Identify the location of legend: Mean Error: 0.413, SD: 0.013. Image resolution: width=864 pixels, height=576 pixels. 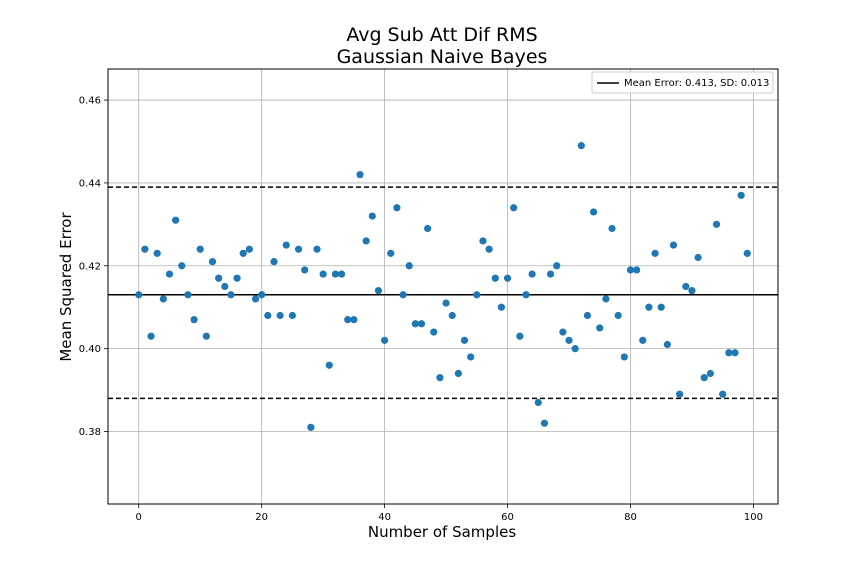
(682, 82).